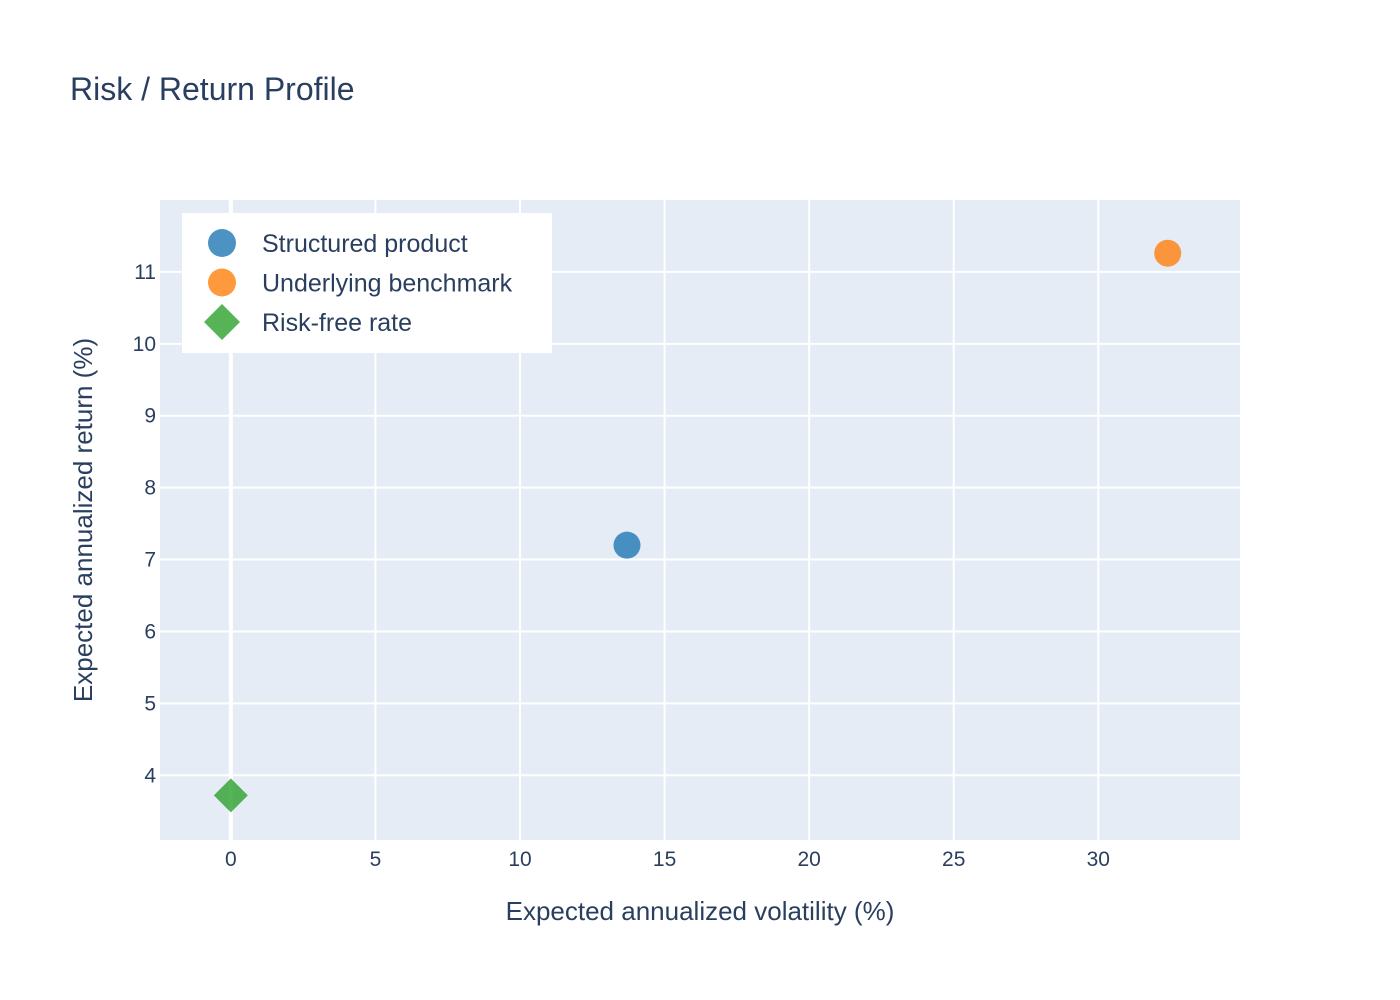 The height and width of the screenshot is (1000, 1400). I want to click on data-point-diamond, so click(230, 795).